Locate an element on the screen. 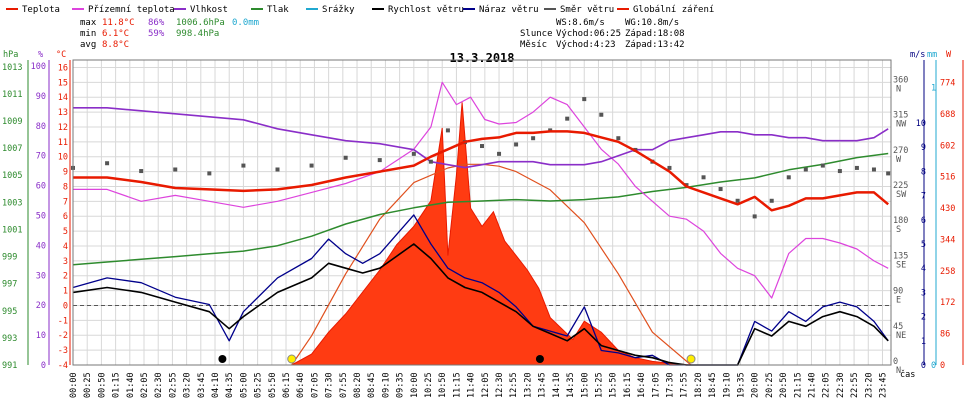  legend-naraz-vetru: Náraz větru is located at coordinates (509, 10).